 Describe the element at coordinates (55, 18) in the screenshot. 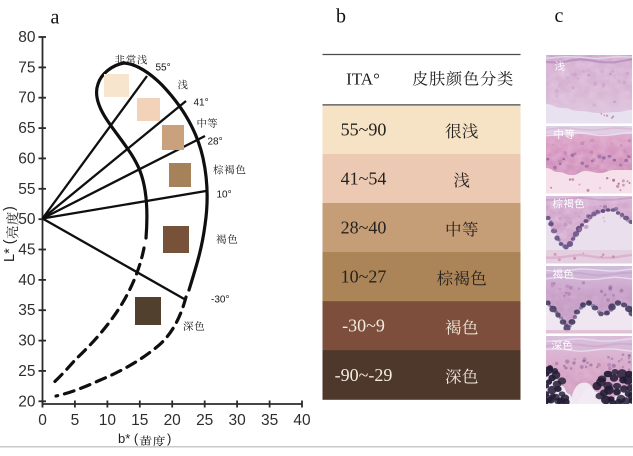

I see `svg-text: a` at that location.